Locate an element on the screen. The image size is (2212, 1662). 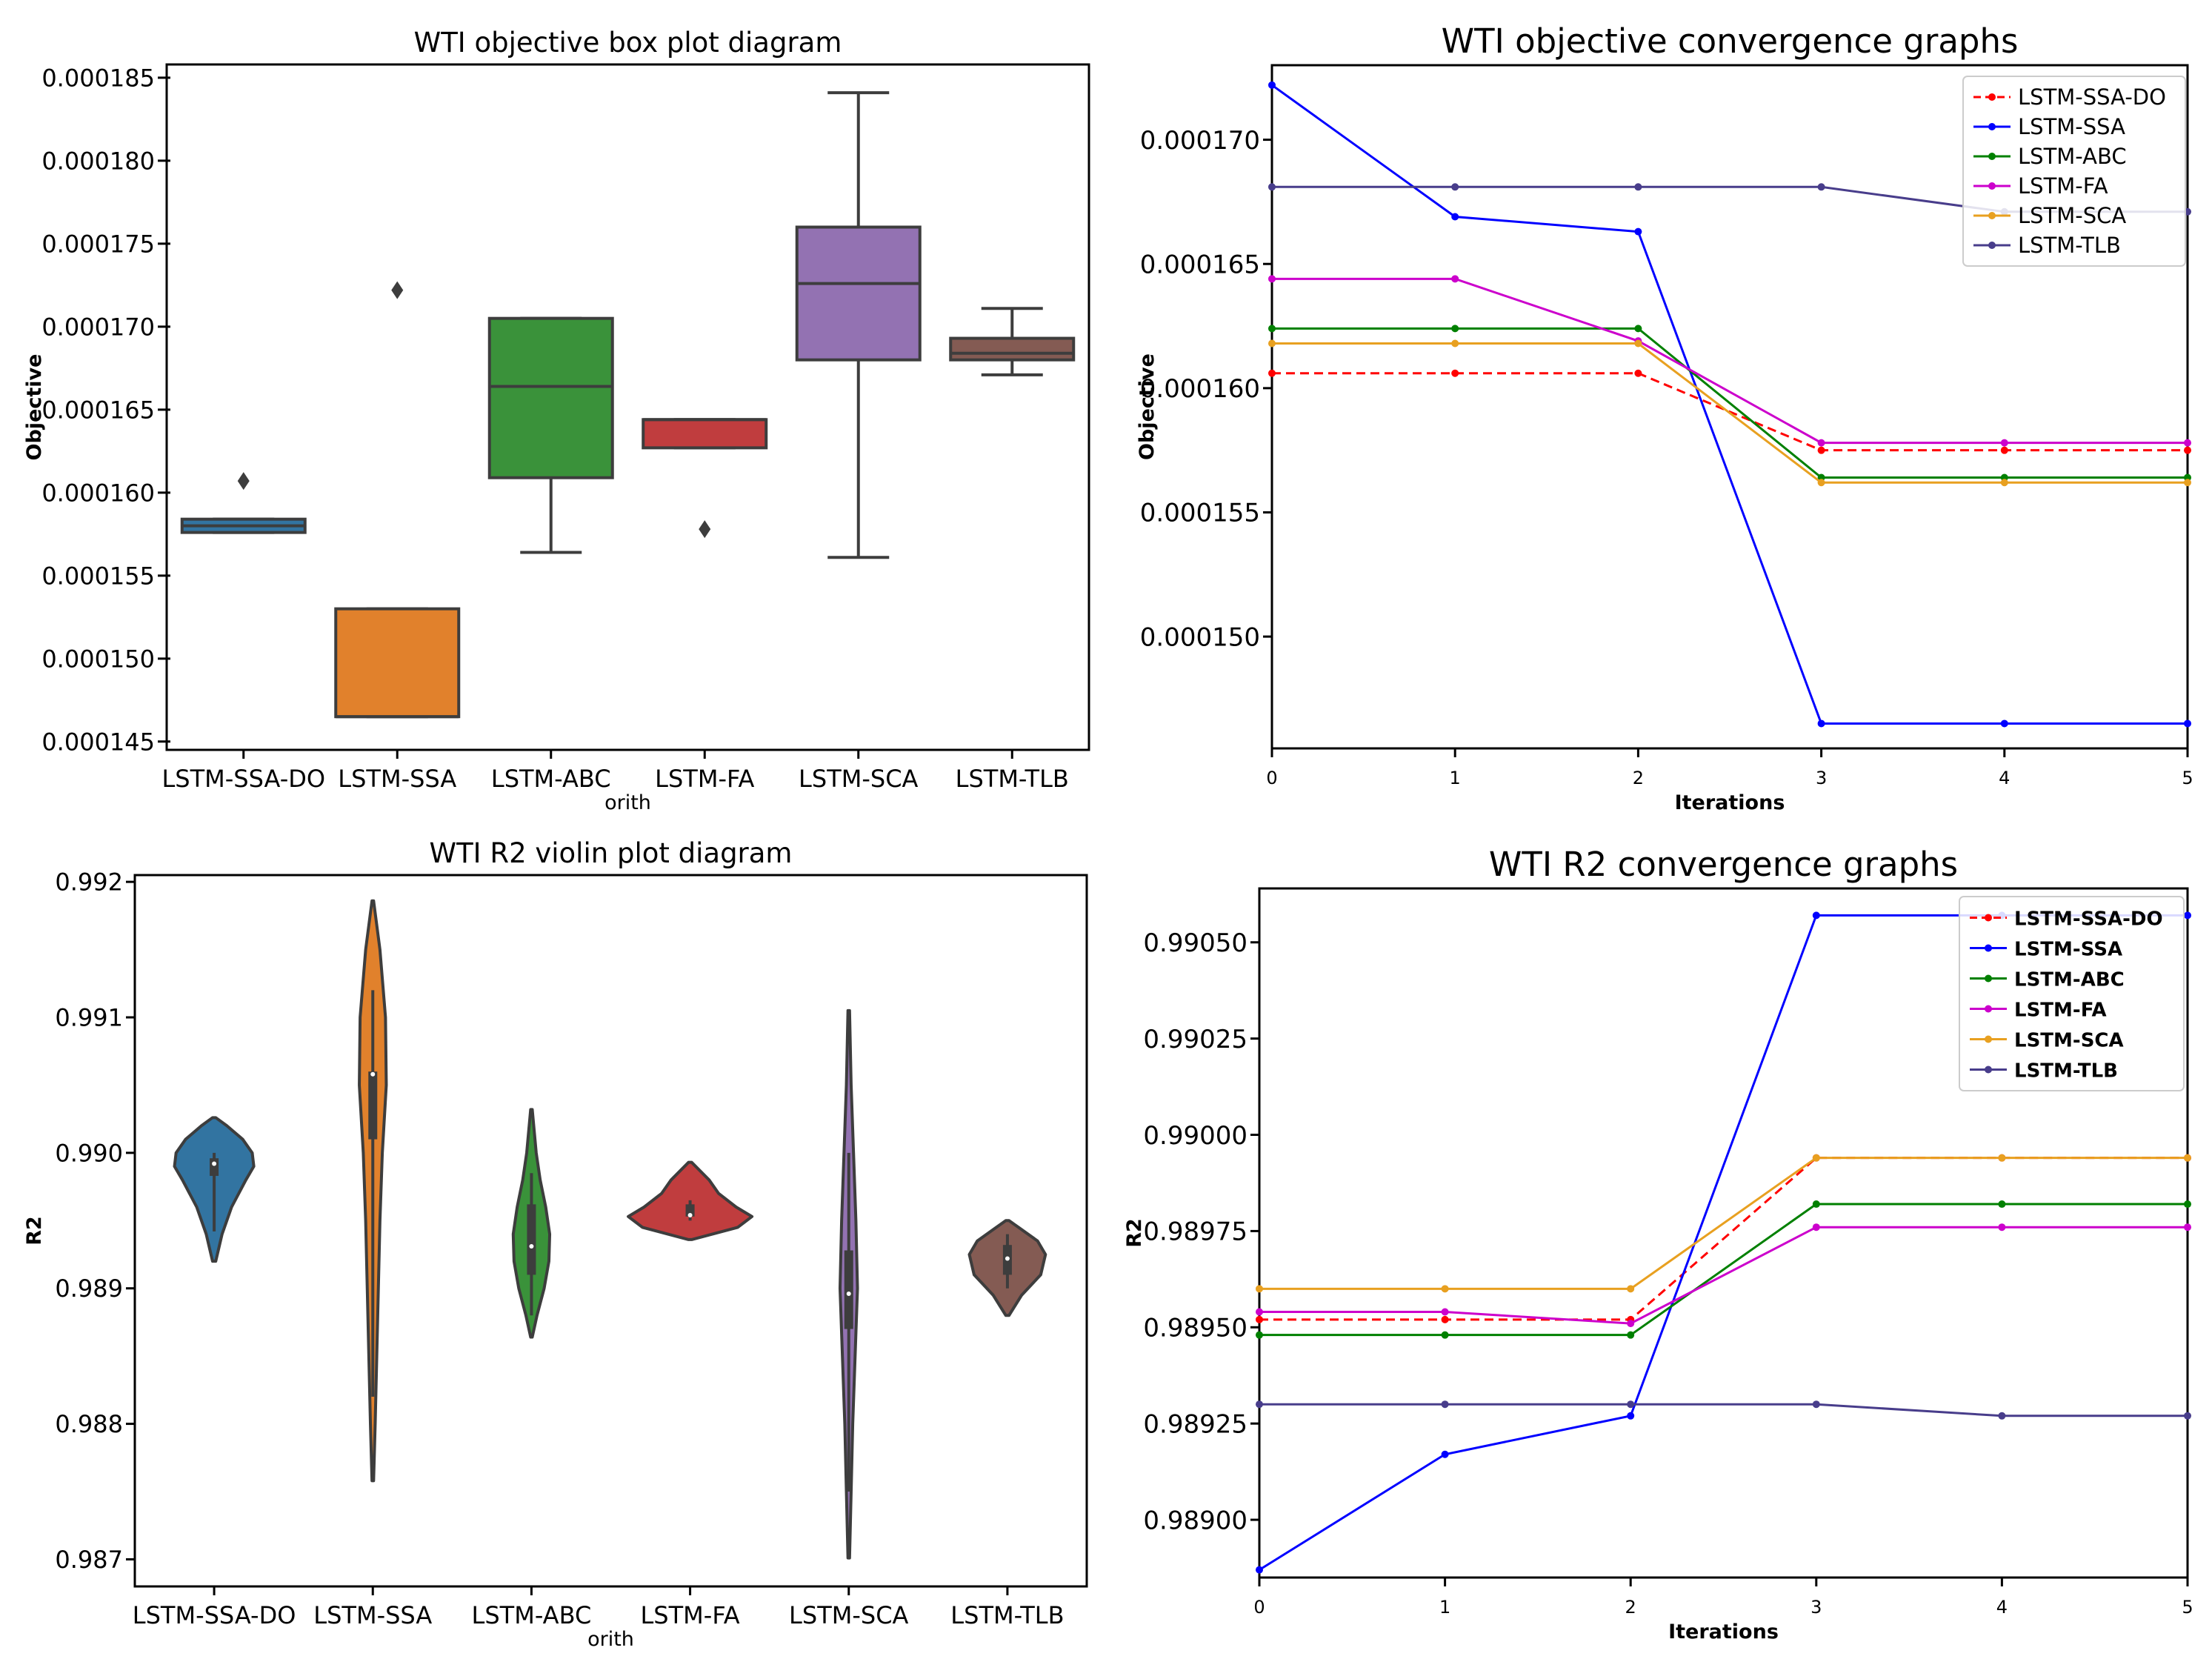
conv1-xtick-label: 3 is located at coordinates (1821, 778).